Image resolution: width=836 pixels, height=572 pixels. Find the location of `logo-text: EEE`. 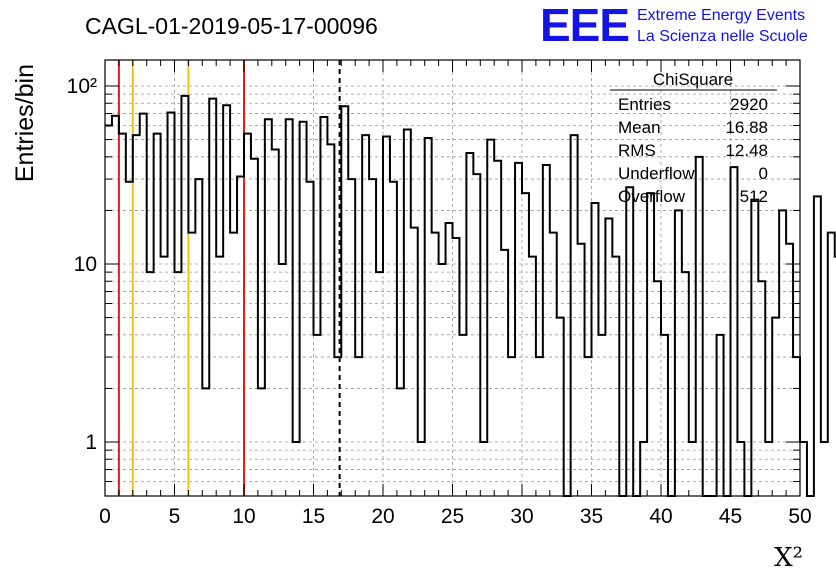

logo-text: EEE is located at coordinates (584, 25).